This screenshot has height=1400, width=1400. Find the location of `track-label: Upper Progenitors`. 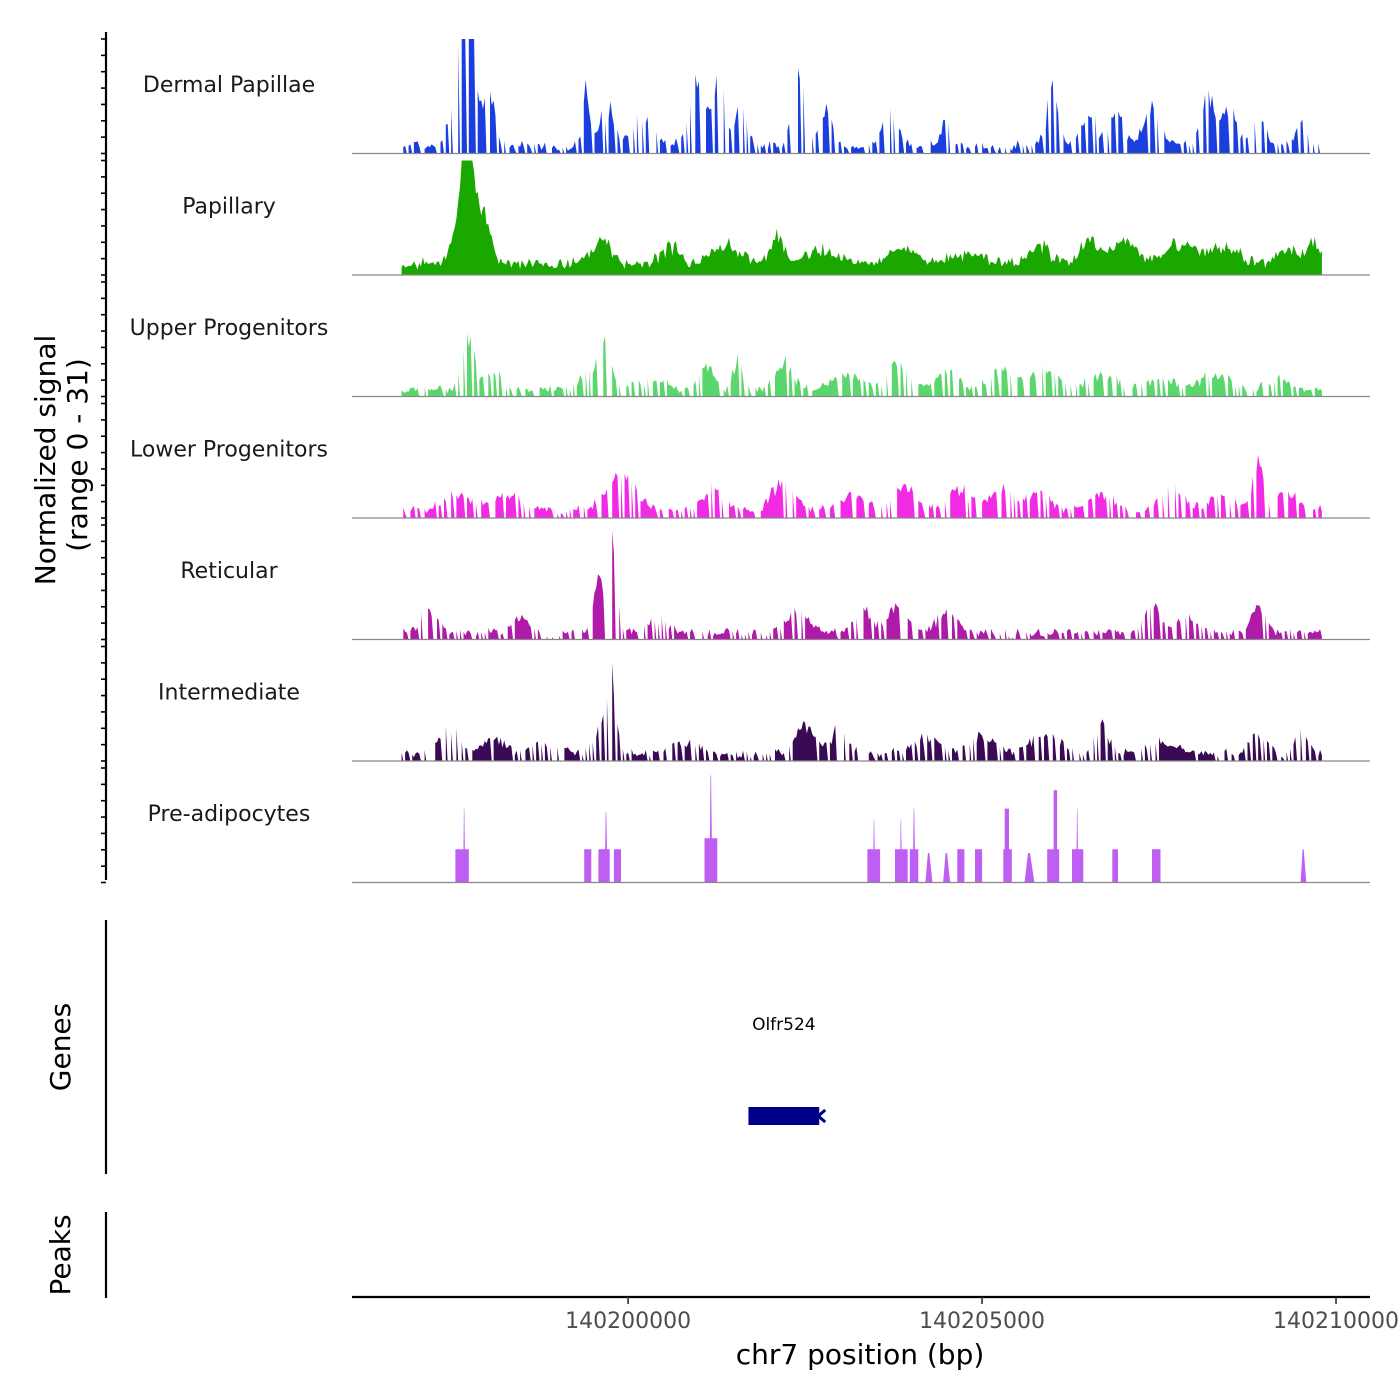

track-label: Upper Progenitors is located at coordinates (229, 328).